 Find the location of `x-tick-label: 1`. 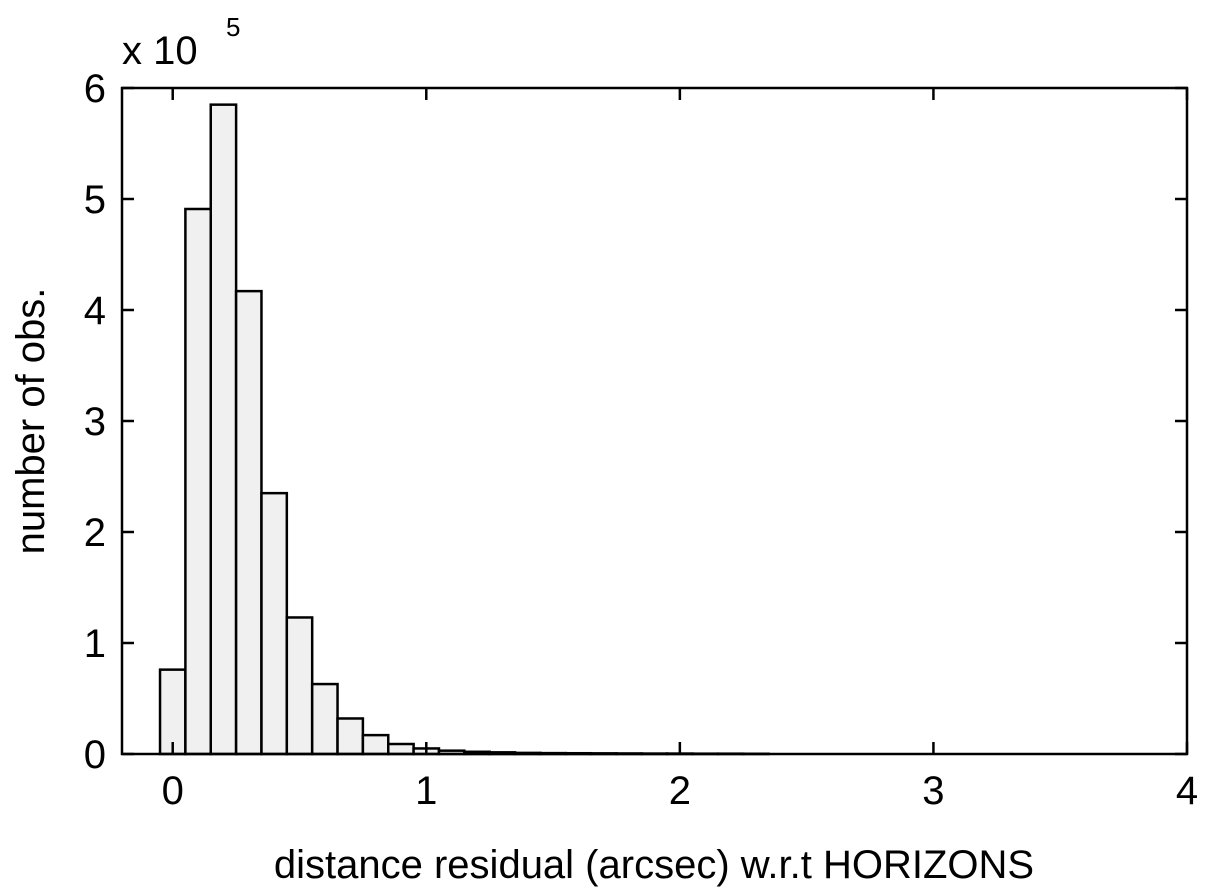

x-tick-label: 1 is located at coordinates (426, 791).